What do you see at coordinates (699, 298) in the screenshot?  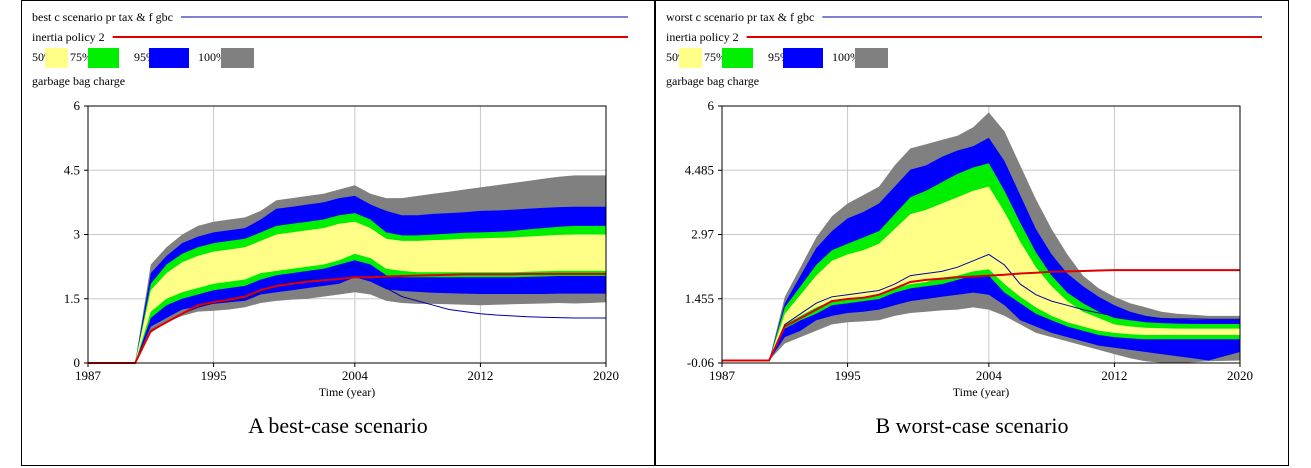 I see `y-tick-label-1: 1.455` at bounding box center [699, 298].